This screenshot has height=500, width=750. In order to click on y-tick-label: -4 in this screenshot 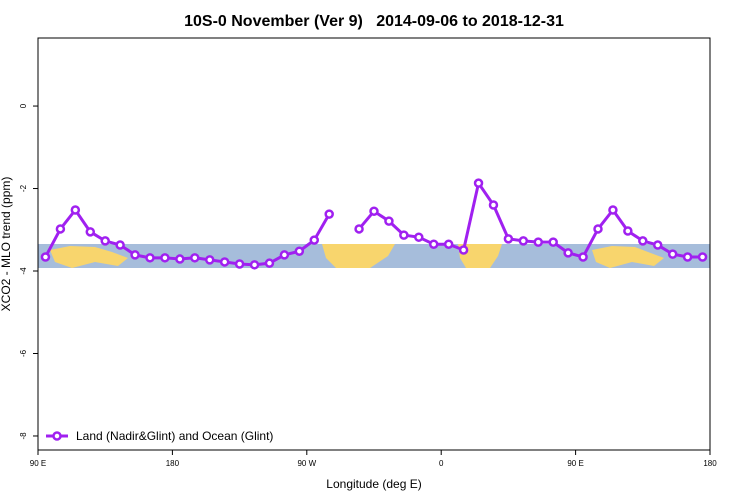, I will do `click(23, 271)`.